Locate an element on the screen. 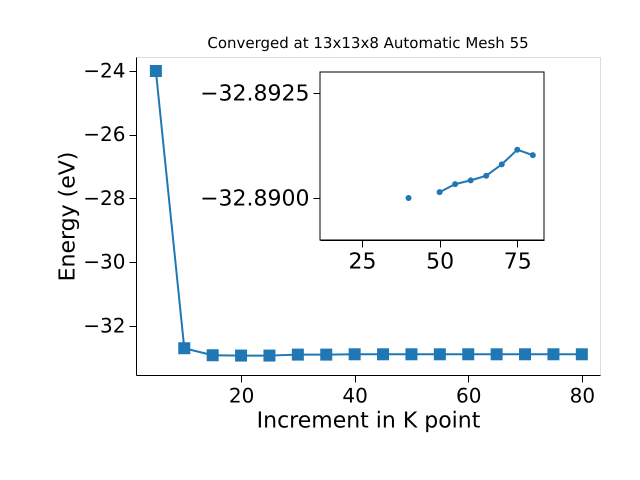 This screenshot has width=640, height=480. chart-title: Converged at 13x13x8 Automatic Mesh 55 is located at coordinates (368, 43).